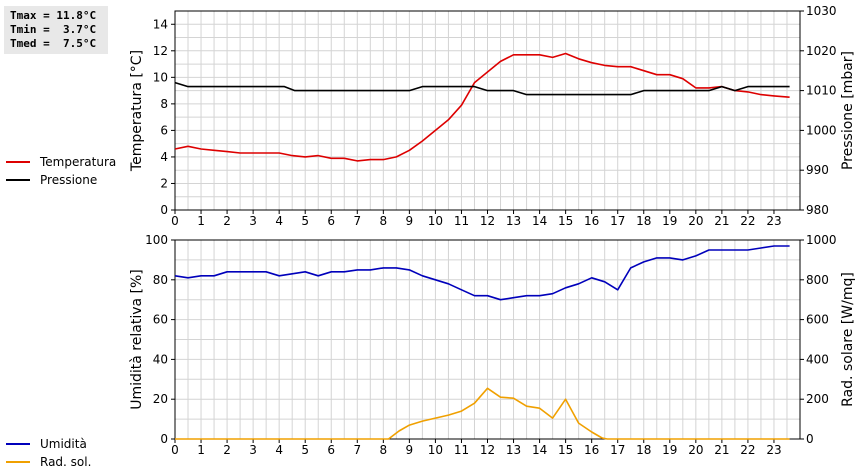 This screenshot has height=471, width=860. Describe the element at coordinates (617, 221) in the screenshot. I see `top-x-tick-label: 17` at that location.